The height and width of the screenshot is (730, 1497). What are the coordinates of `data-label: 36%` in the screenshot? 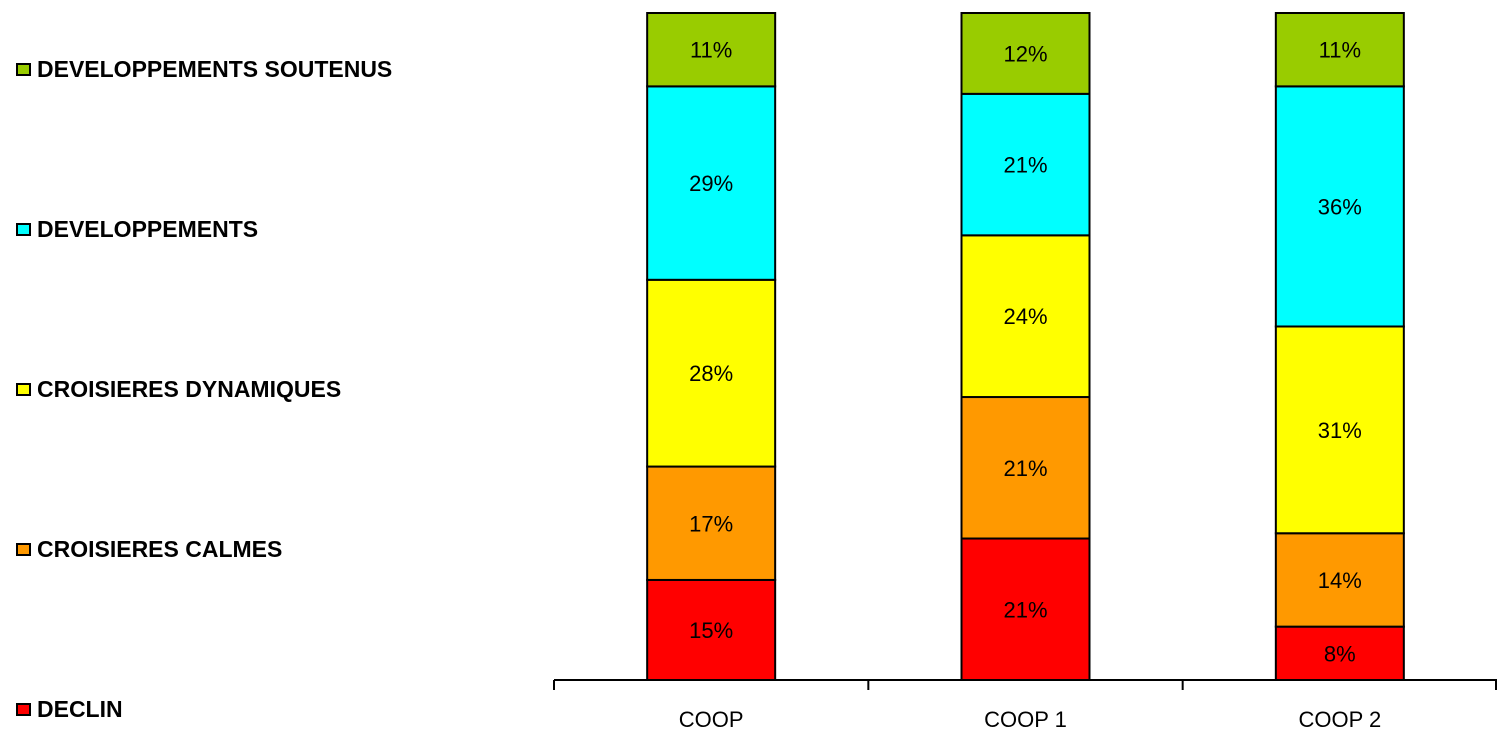 It's located at (1340, 206).